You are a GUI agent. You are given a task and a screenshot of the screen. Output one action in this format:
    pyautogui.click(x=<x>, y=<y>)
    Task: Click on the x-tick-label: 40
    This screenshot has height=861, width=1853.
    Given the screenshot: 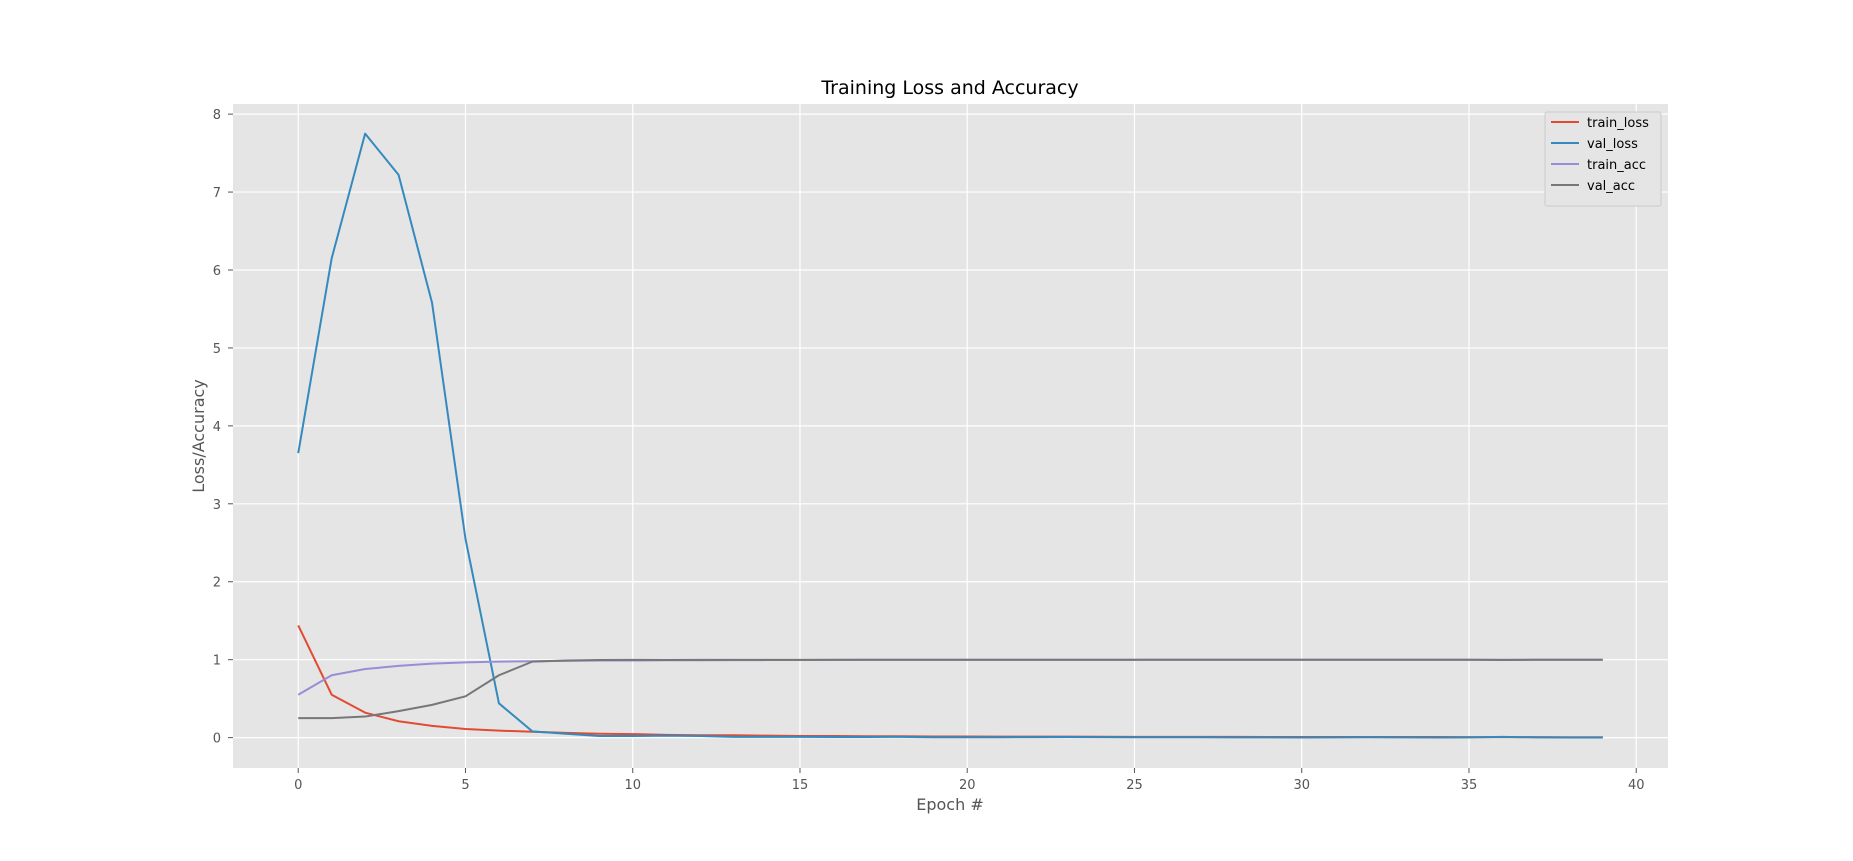 What is the action you would take?
    pyautogui.click(x=1636, y=785)
    